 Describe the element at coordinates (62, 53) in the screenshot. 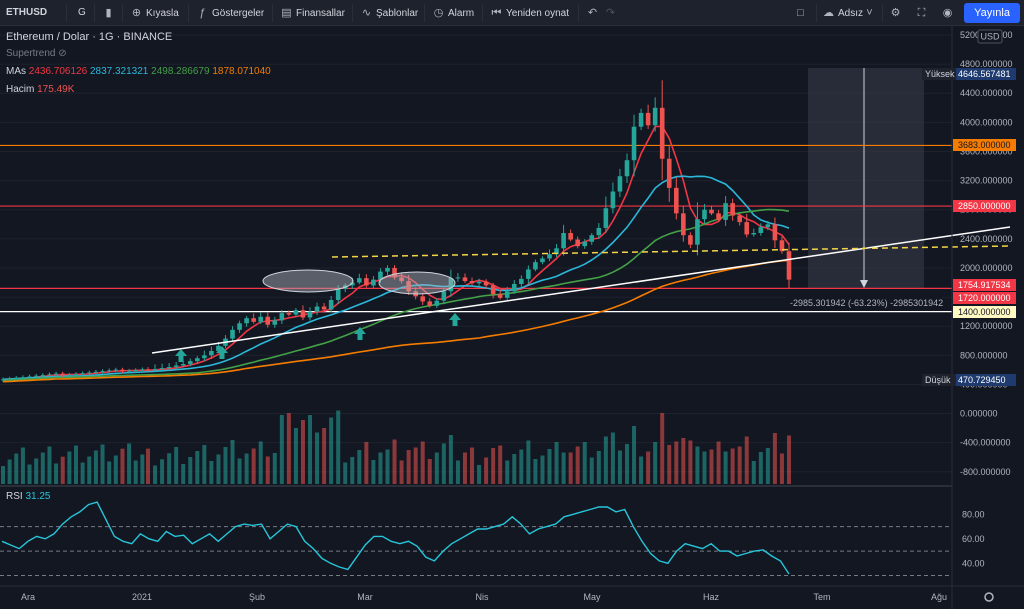

I see `eye-slash-icon: ⊘` at that location.